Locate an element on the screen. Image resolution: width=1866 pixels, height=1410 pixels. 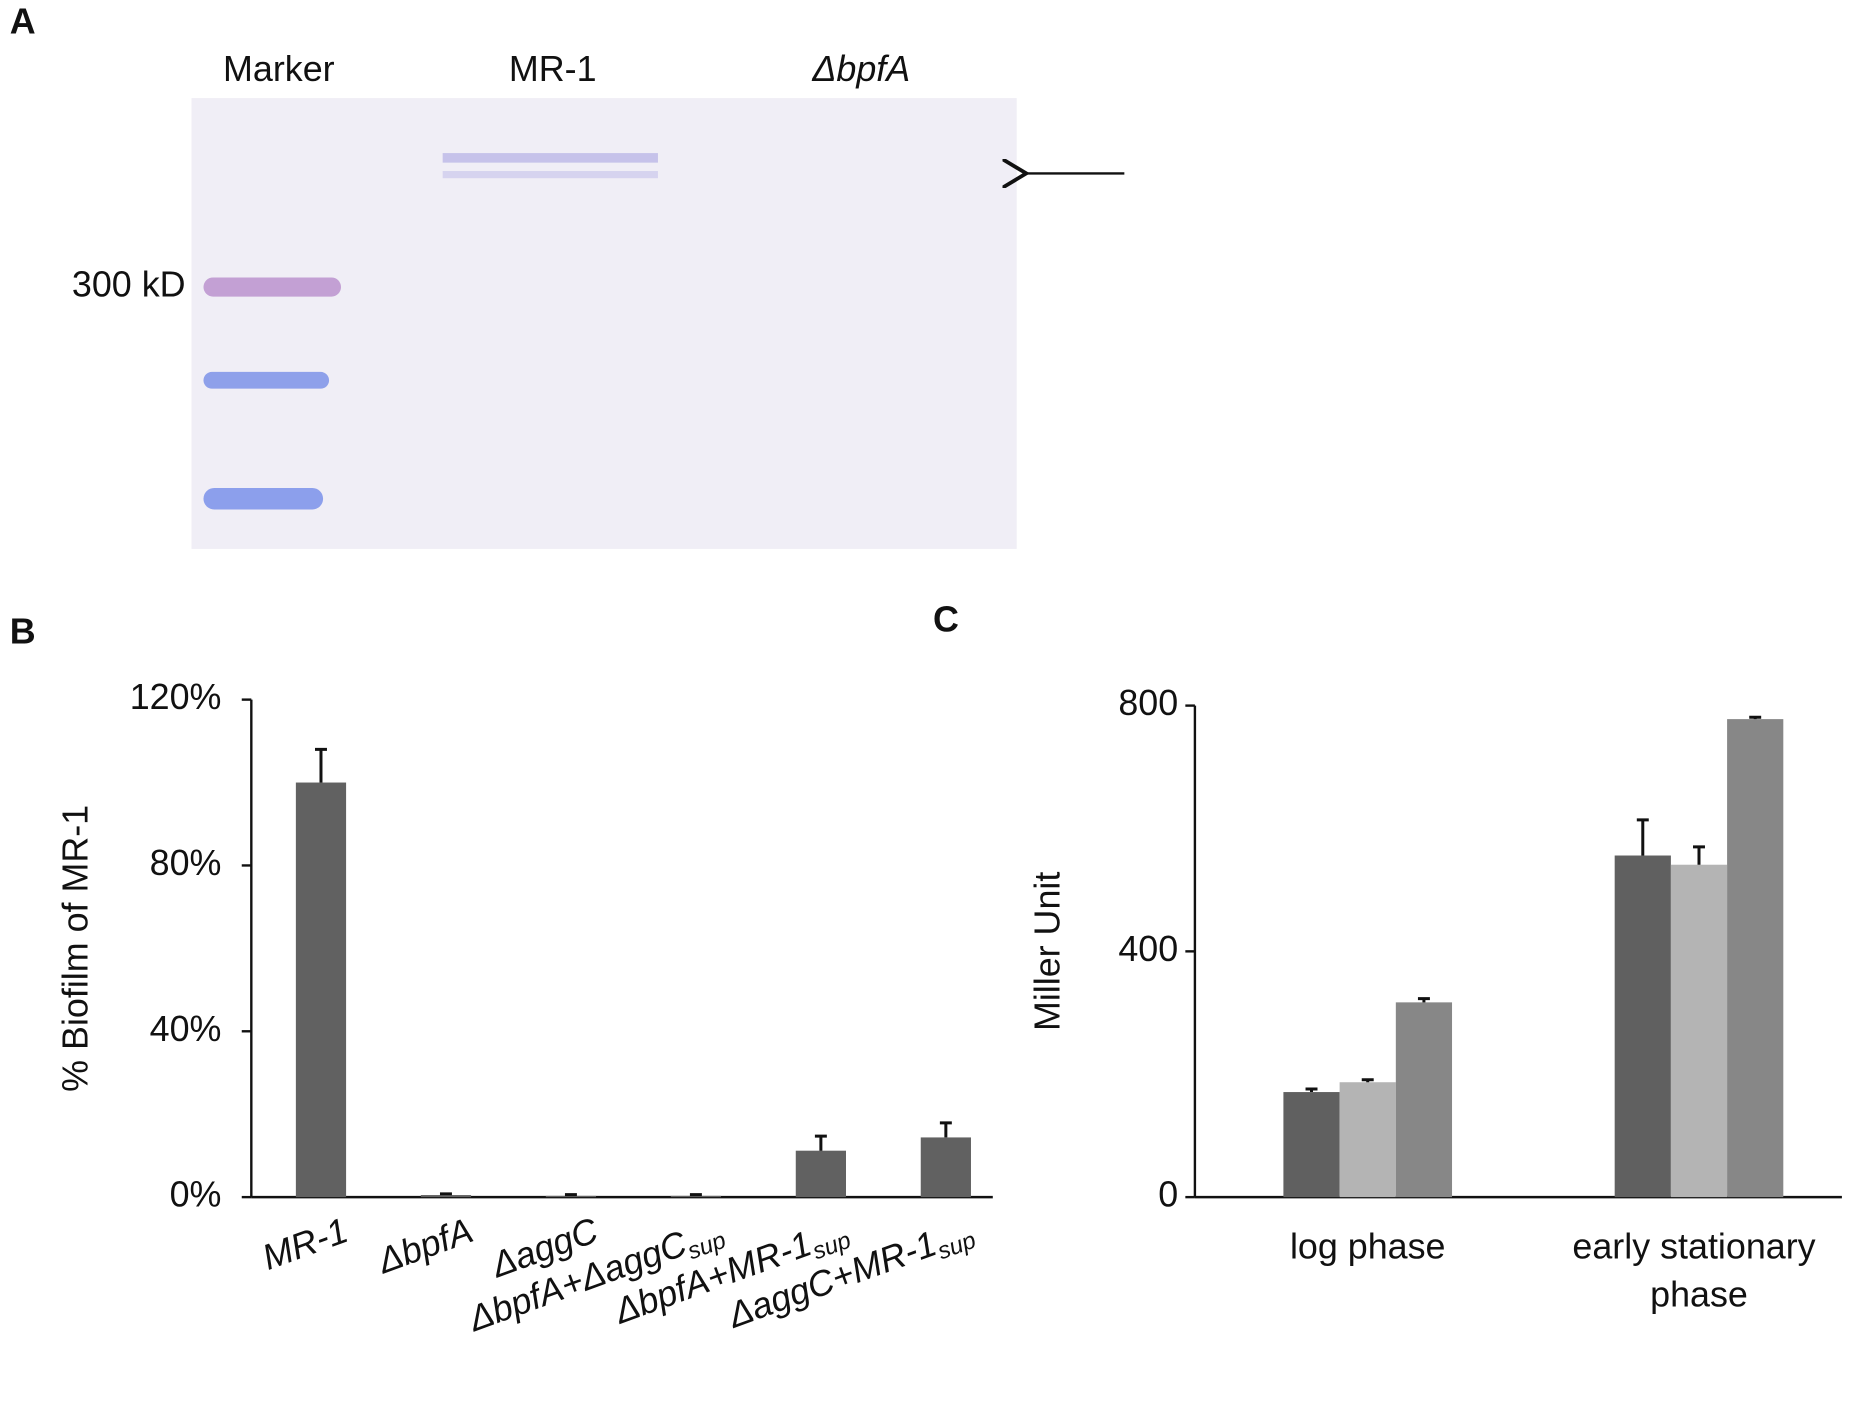
x-tick-label-group: MR-1 is located at coordinates (305, 1245).